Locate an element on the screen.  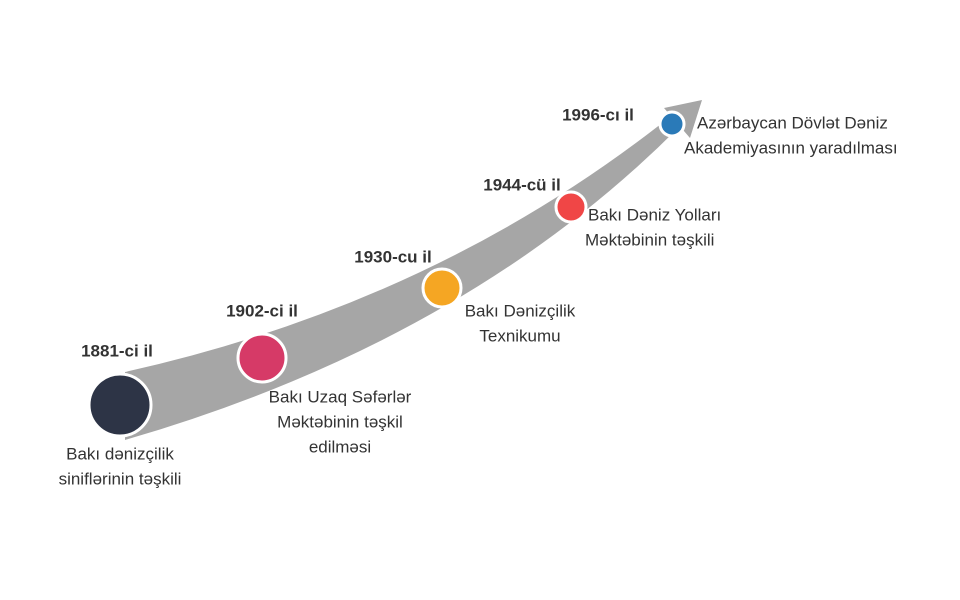
event-description: edilməsi is located at coordinates (340, 446).